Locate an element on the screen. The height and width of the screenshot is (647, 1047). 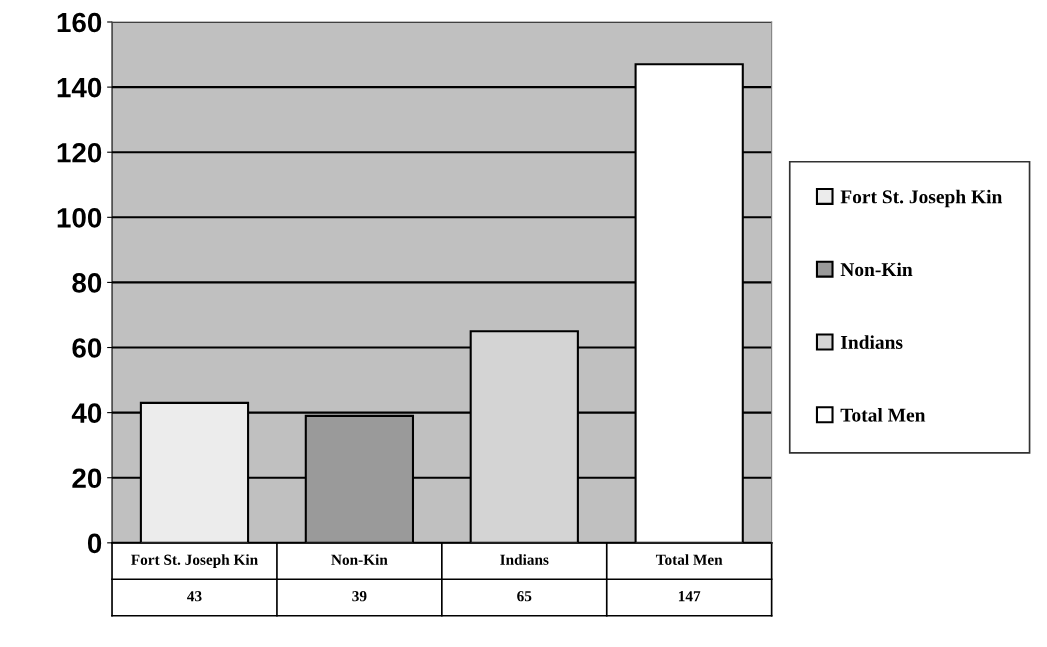
legend-label: Total Men is located at coordinates (883, 415).